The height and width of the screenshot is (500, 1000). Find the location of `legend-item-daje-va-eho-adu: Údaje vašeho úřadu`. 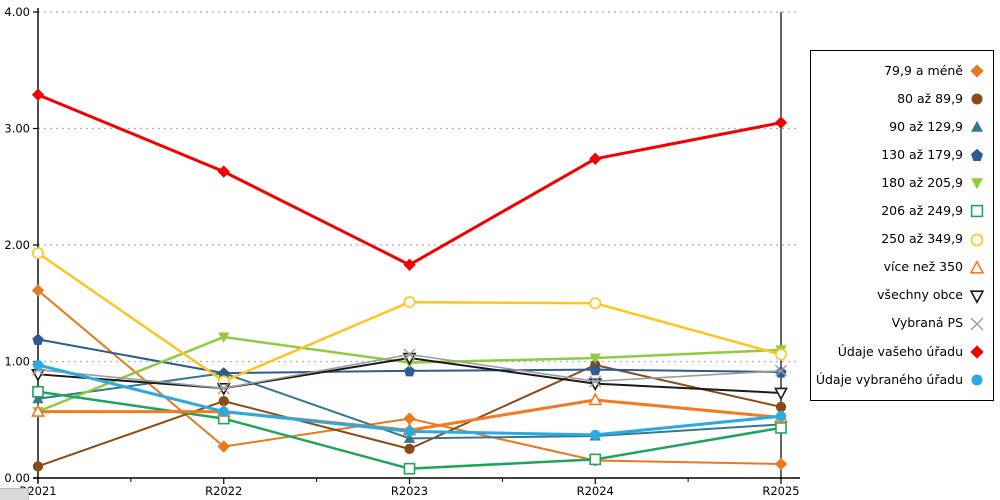

legend-item-daje-va-eho-adu: Údaje vašeho úřadu is located at coordinates (900, 352).